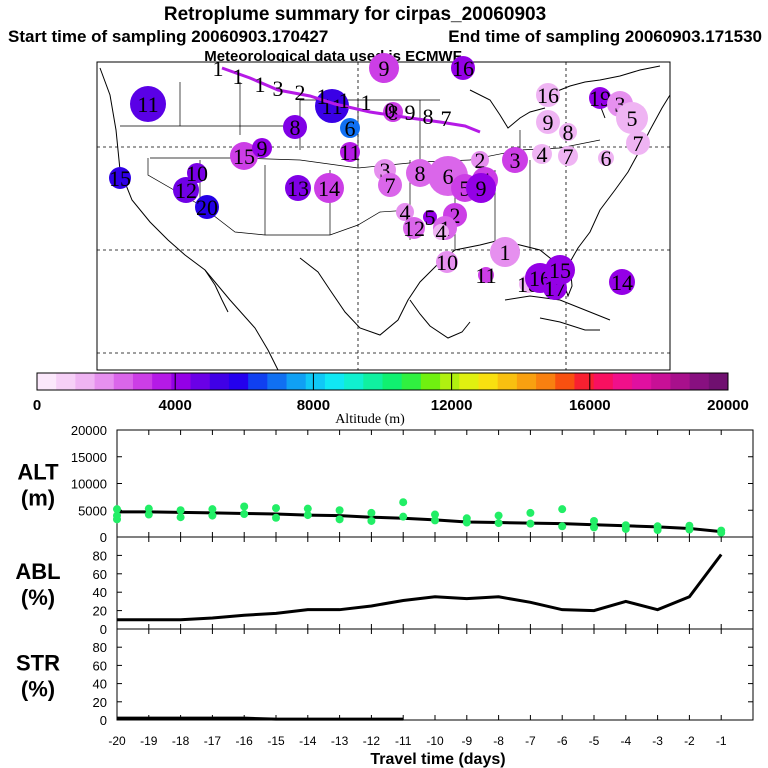 This screenshot has height=768, width=768. What do you see at coordinates (175, 405) in the screenshot?
I see `colorbar-tick-label: 4000` at bounding box center [175, 405].